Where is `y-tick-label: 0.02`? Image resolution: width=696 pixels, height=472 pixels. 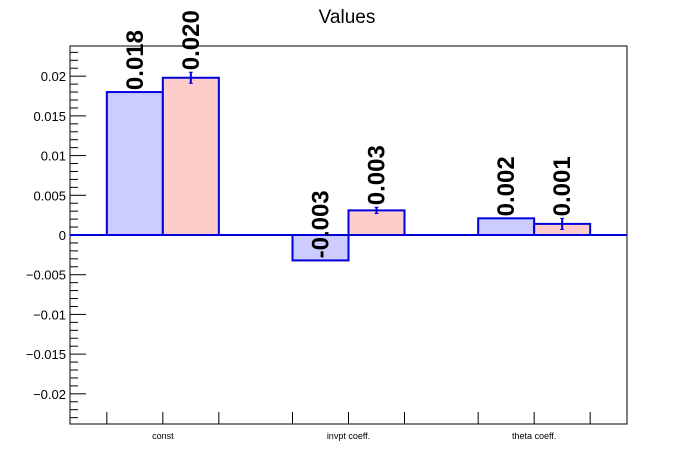 y-tick-label: 0.02 is located at coordinates (53, 76).